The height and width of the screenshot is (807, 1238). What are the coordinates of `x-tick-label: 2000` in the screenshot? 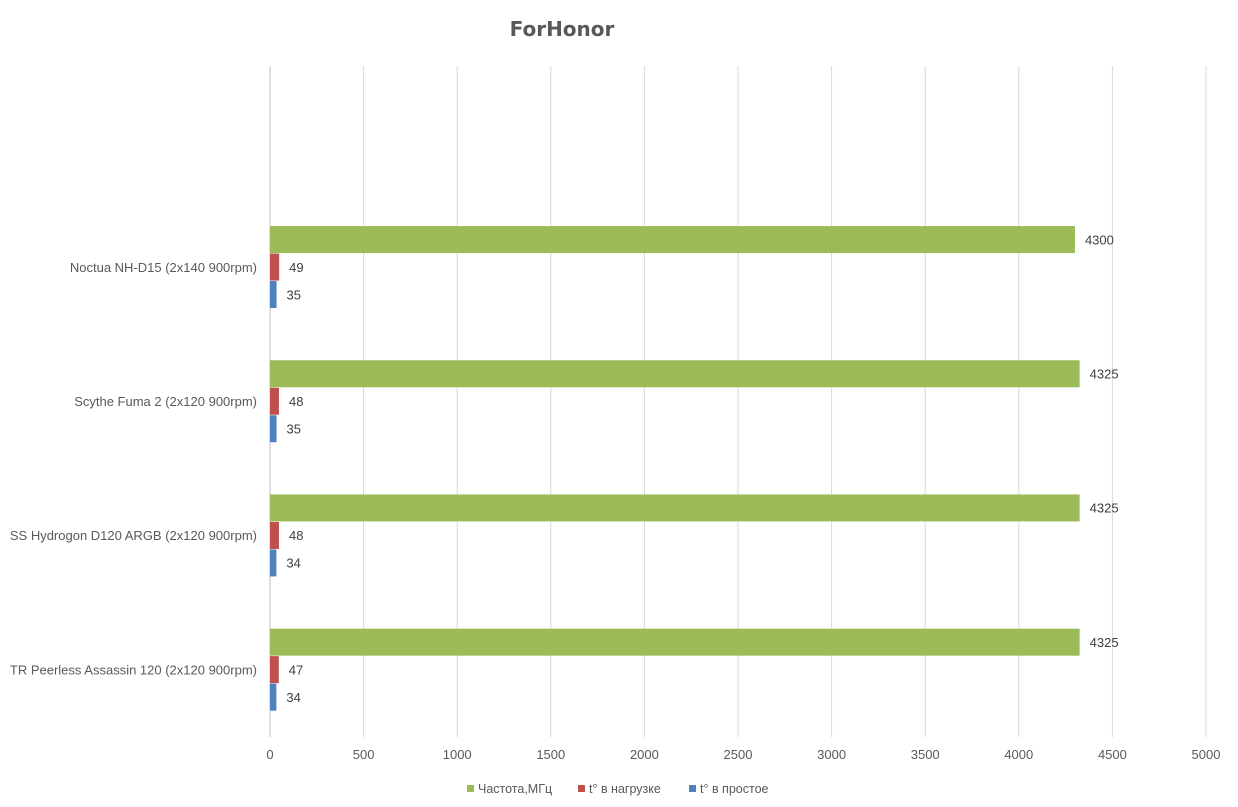 It's located at (644, 754).